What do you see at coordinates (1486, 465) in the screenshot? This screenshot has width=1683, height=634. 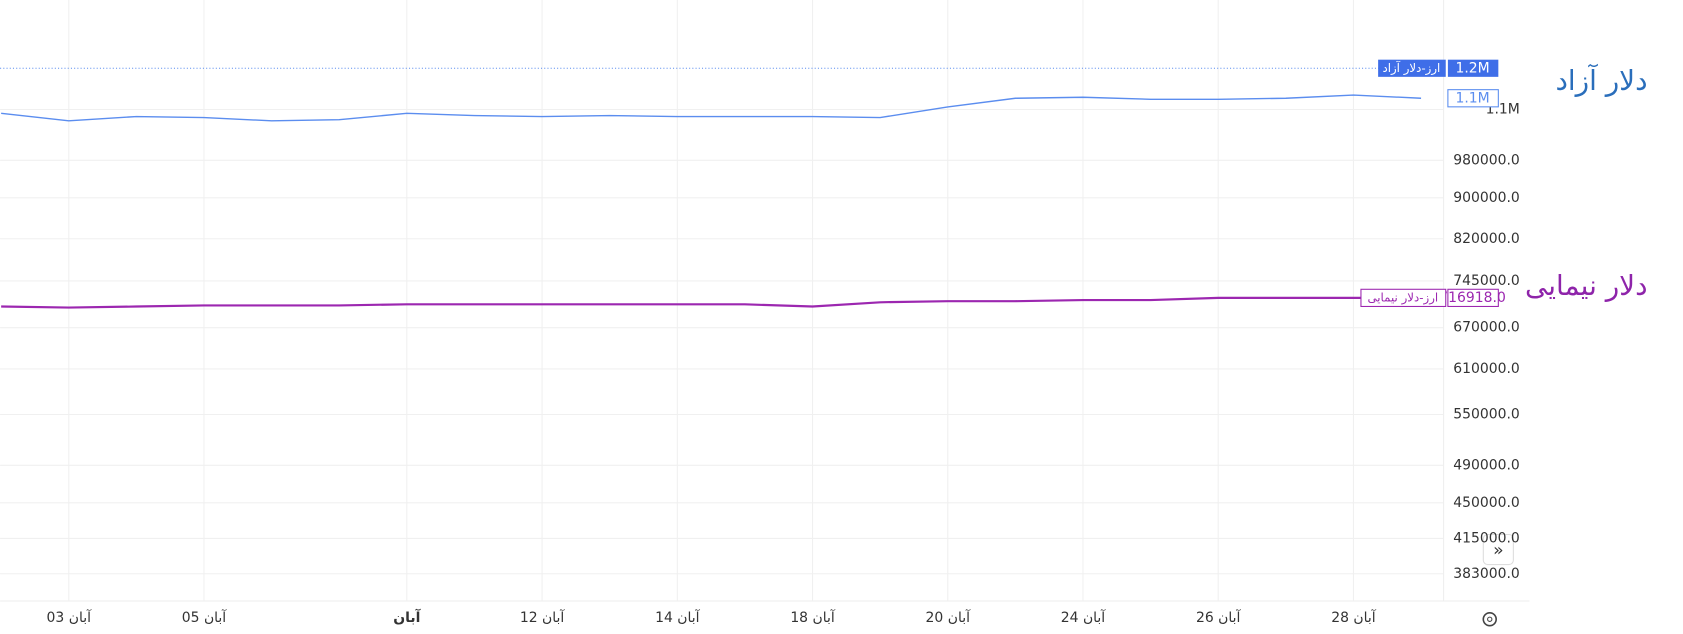 I see `y-tick-label: 490000.0` at bounding box center [1486, 465].